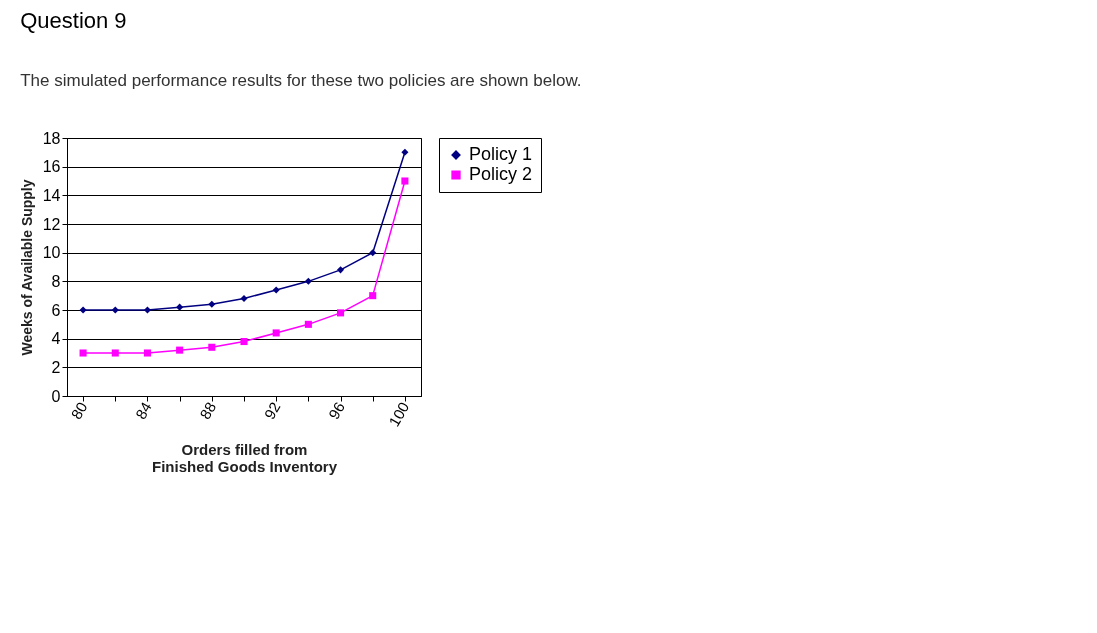  What do you see at coordinates (51, 224) in the screenshot?
I see `y-tick-label: 12` at bounding box center [51, 224].